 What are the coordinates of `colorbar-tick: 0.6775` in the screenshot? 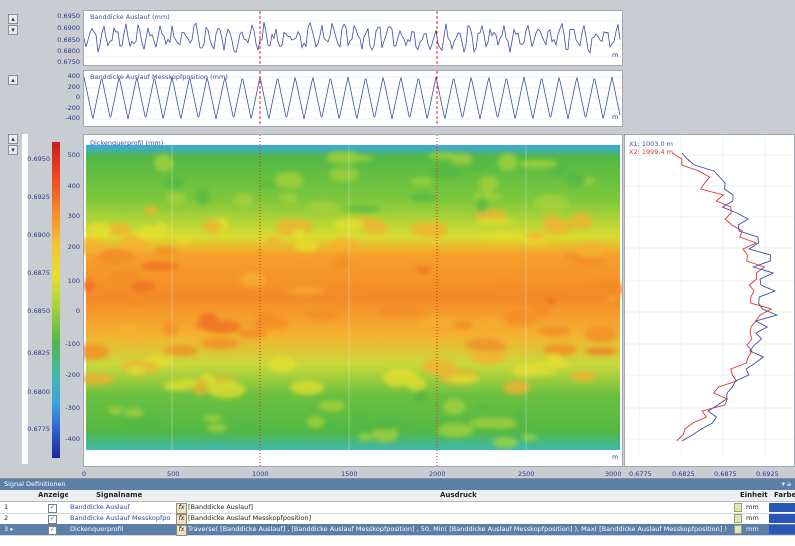 It's located at (38, 429).